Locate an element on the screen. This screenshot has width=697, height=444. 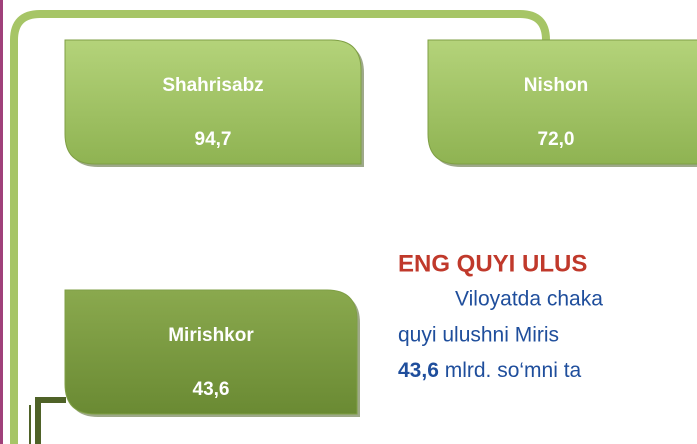
box-name: Mirishkor is located at coordinates (211, 335).